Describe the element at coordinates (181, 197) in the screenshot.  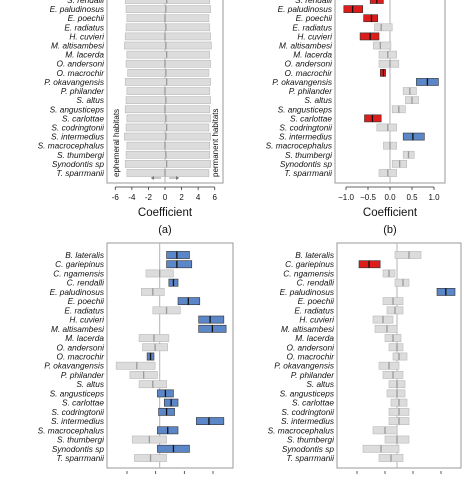
I see `x-tick-label: 2` at that location.